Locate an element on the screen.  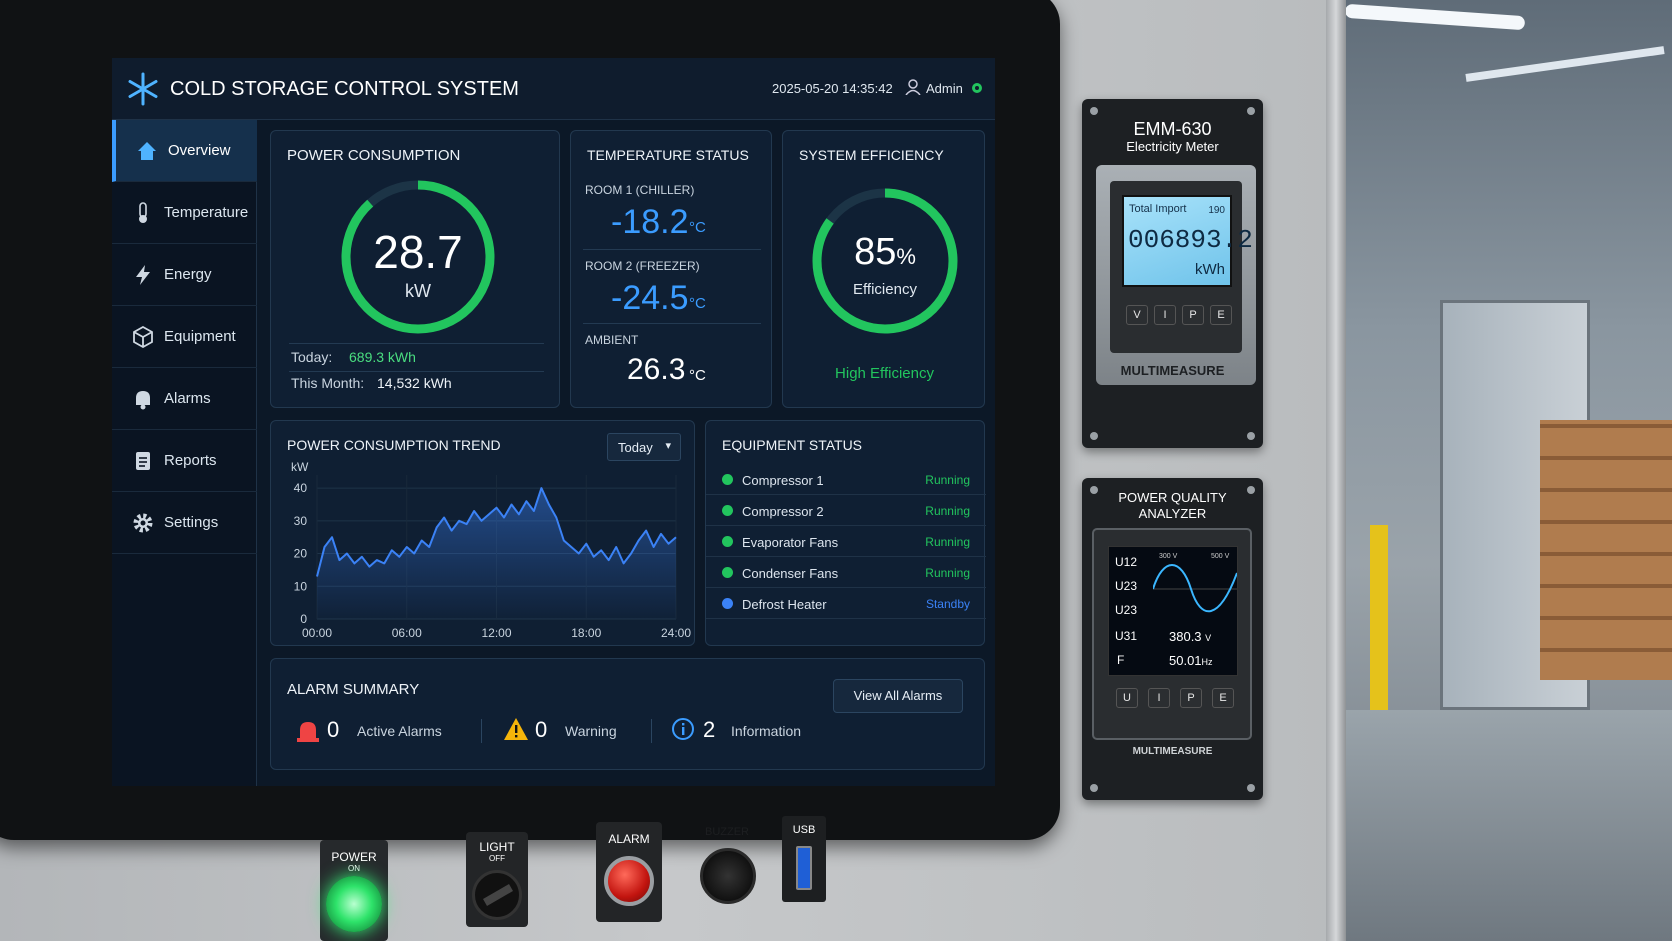
equipment-name: Compressor 1 is located at coordinates (783, 480).